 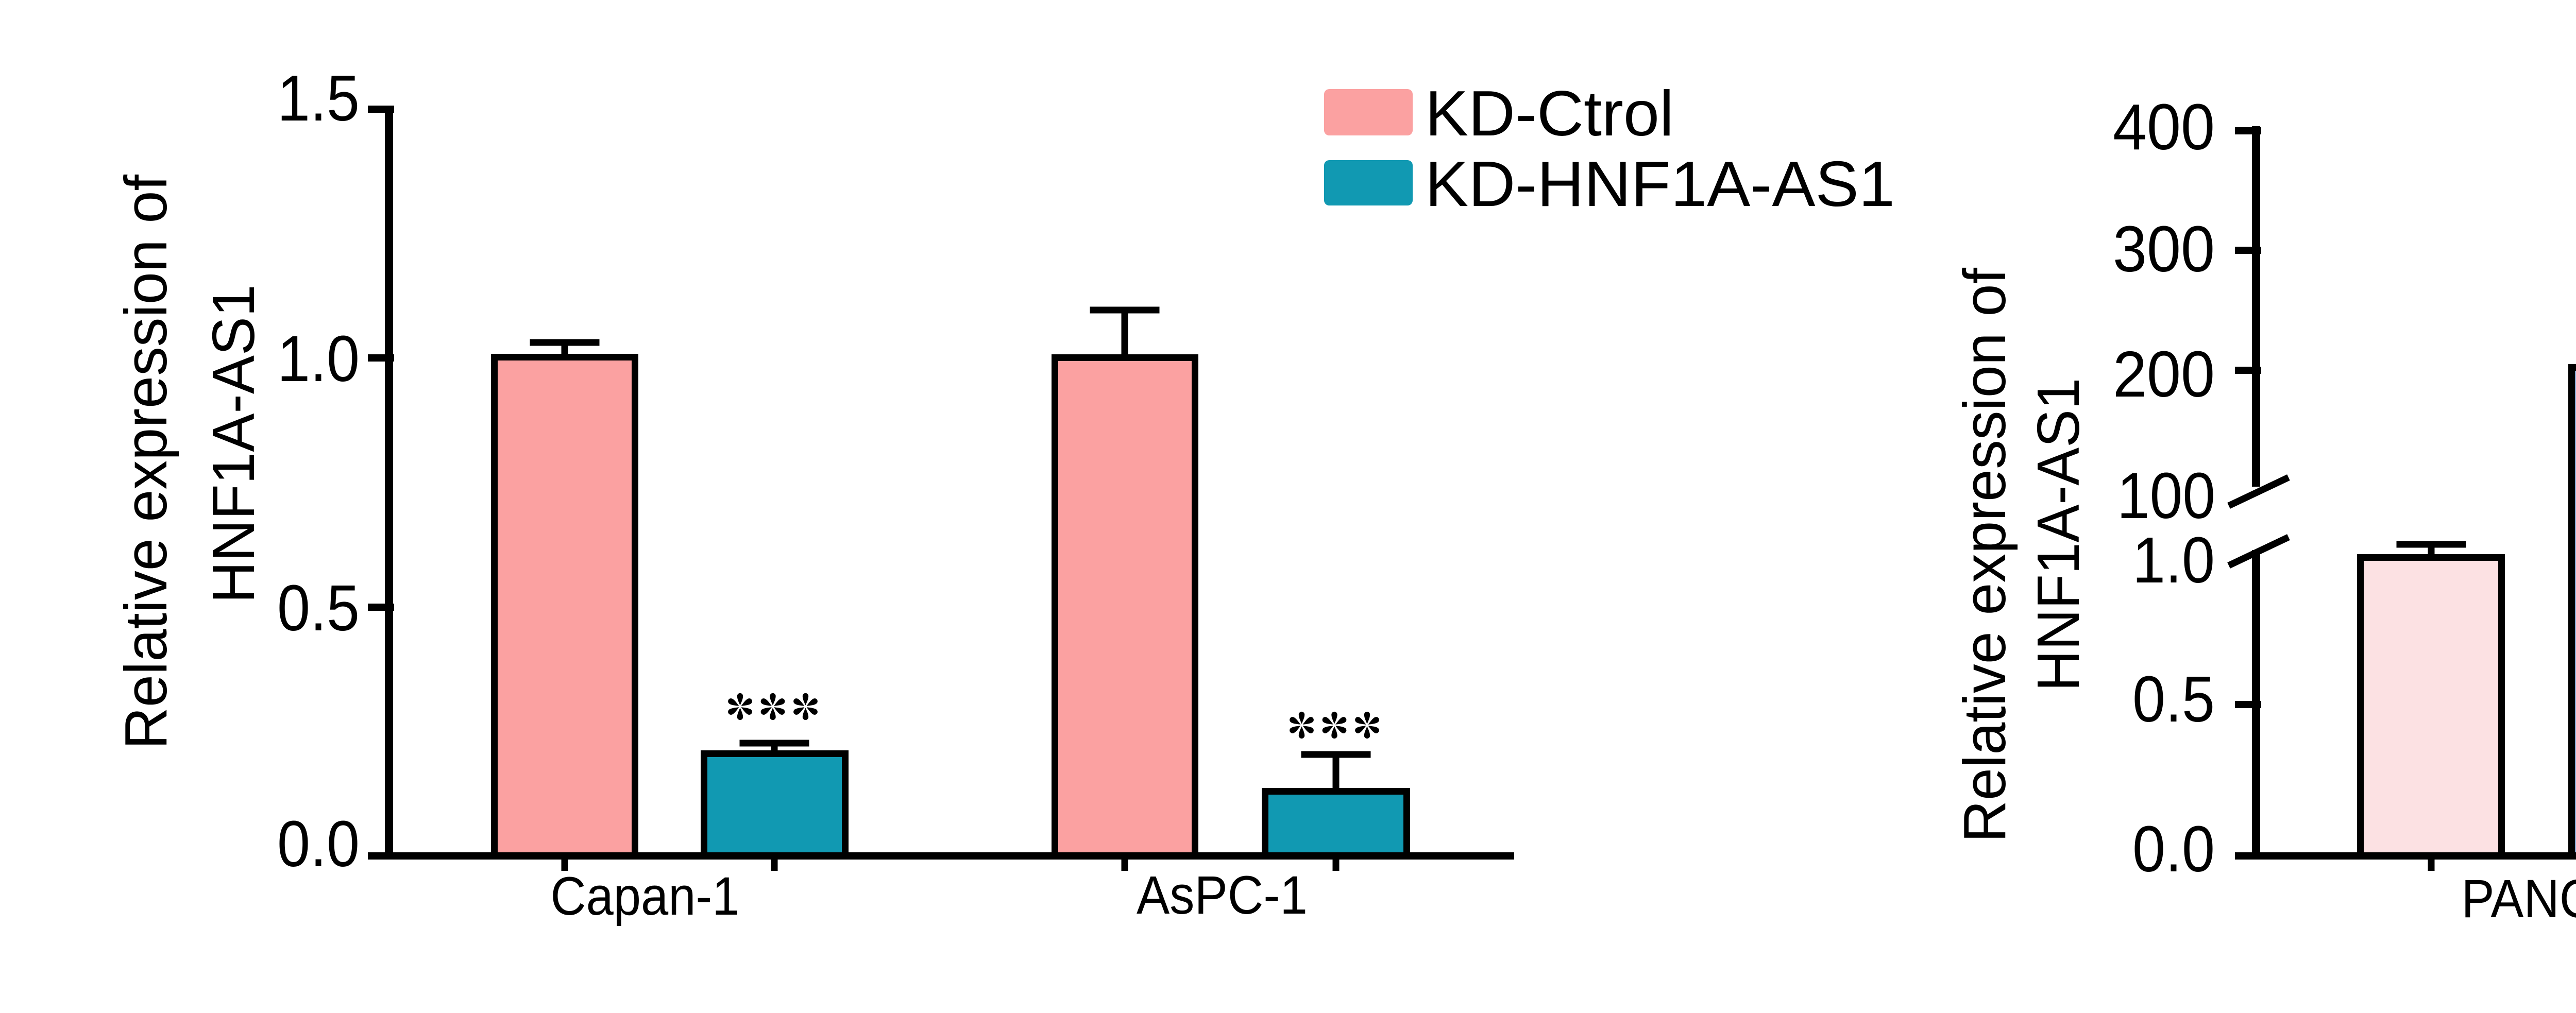 I want to click on svg-text: Capan-1, so click(x=645, y=896).